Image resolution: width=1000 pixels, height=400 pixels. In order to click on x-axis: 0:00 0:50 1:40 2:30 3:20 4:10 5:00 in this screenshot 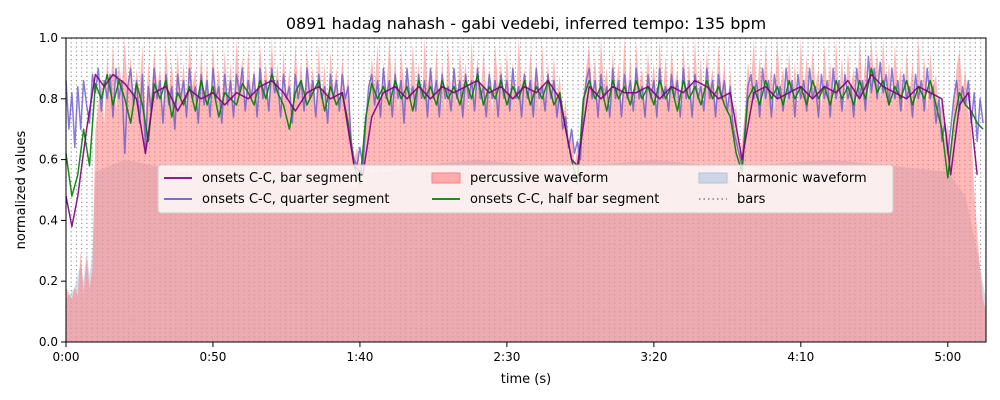, I will do `click(507, 353)`.